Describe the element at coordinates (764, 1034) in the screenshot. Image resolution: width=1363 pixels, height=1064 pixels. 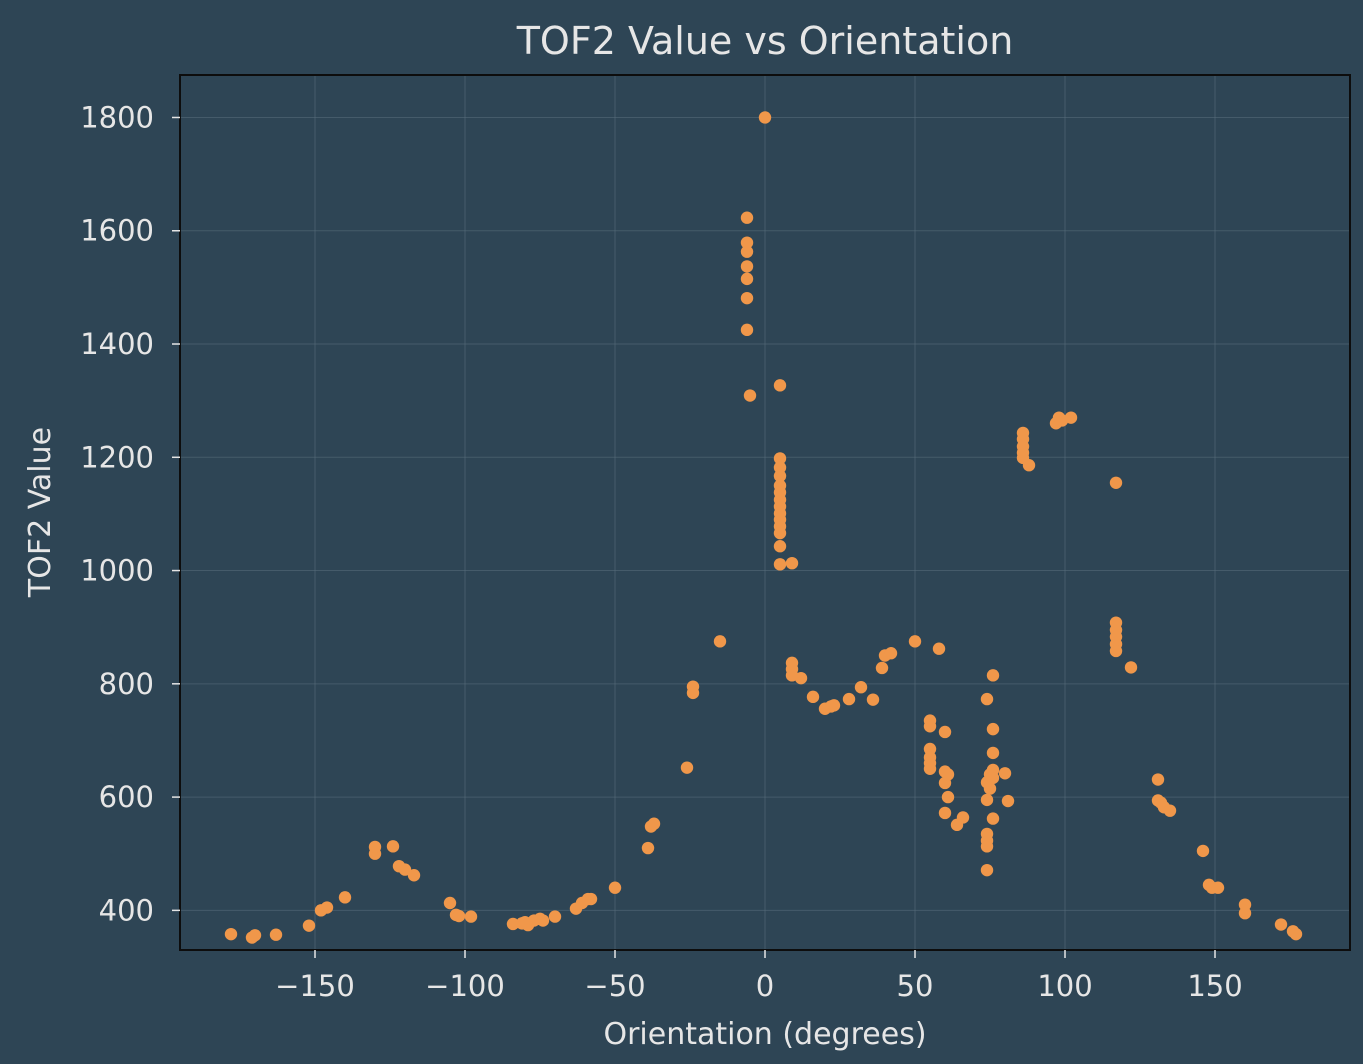
I see `x-axis-label: Orientation (degrees)` at that location.